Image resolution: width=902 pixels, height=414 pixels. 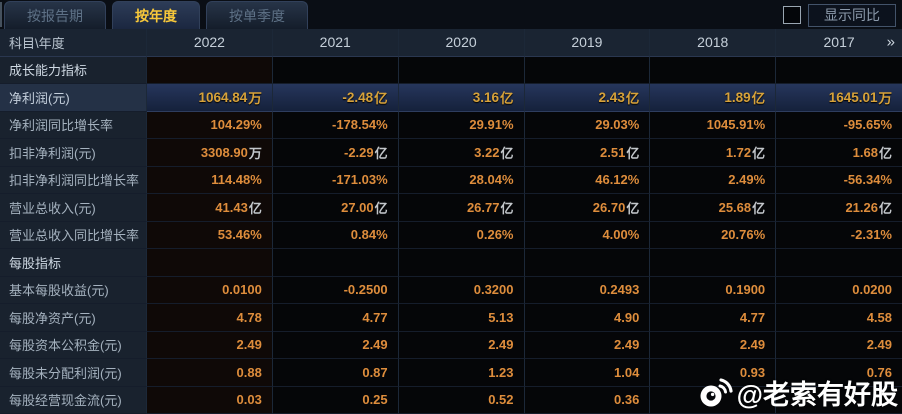 I want to click on corner-header: 科目\年度, so click(x=73, y=43).